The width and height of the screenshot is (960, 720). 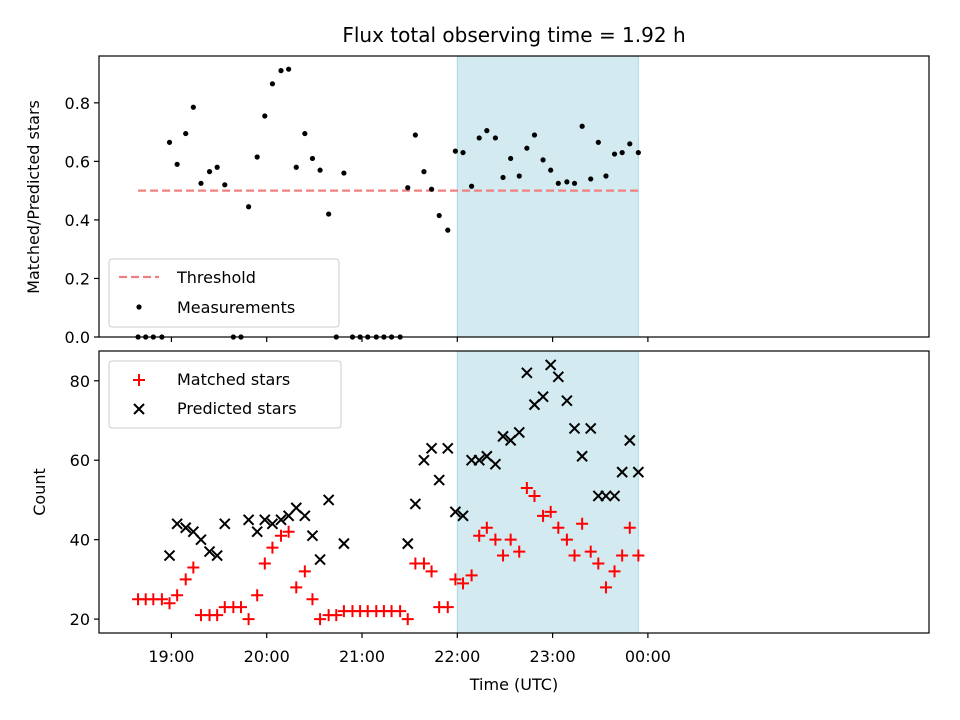 What do you see at coordinates (648, 656) in the screenshot?
I see `x-tick-label: 00:00` at bounding box center [648, 656].